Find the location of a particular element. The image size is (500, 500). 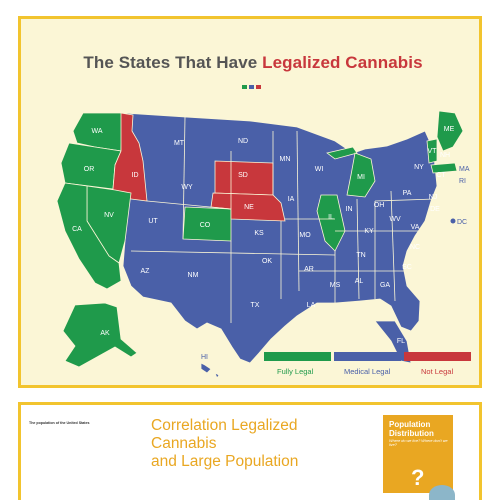

label-dc: DC is located at coordinates (462, 222).